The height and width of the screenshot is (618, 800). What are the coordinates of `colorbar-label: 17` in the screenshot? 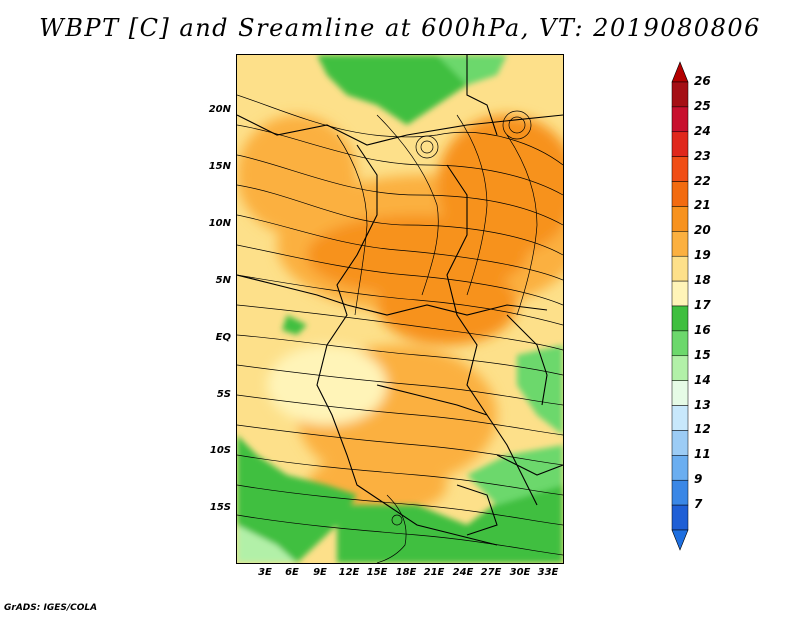 It's located at (702, 305).